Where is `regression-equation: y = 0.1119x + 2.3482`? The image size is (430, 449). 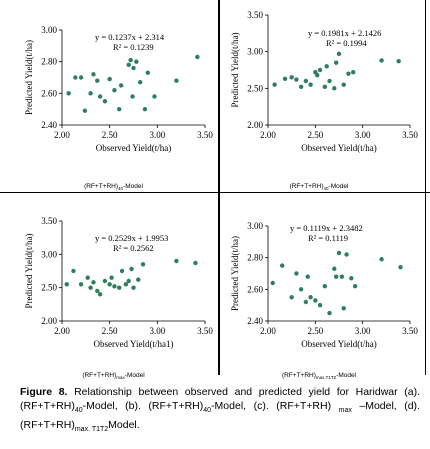 regression-equation: y = 0.1119x + 2.3482 is located at coordinates (326, 228).